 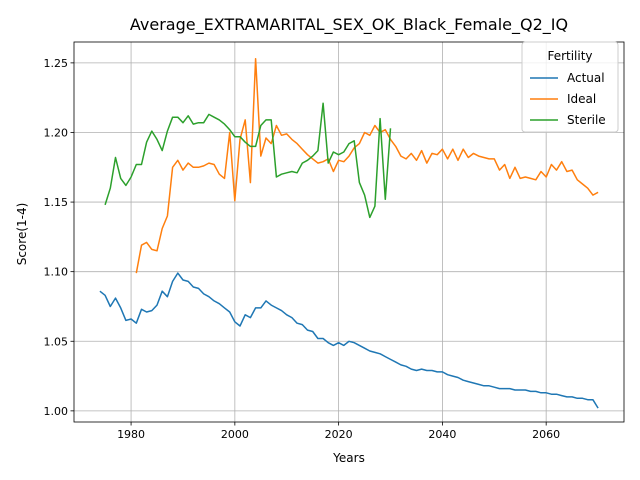 I want to click on x-axis-label: Years, so click(x=348, y=458).